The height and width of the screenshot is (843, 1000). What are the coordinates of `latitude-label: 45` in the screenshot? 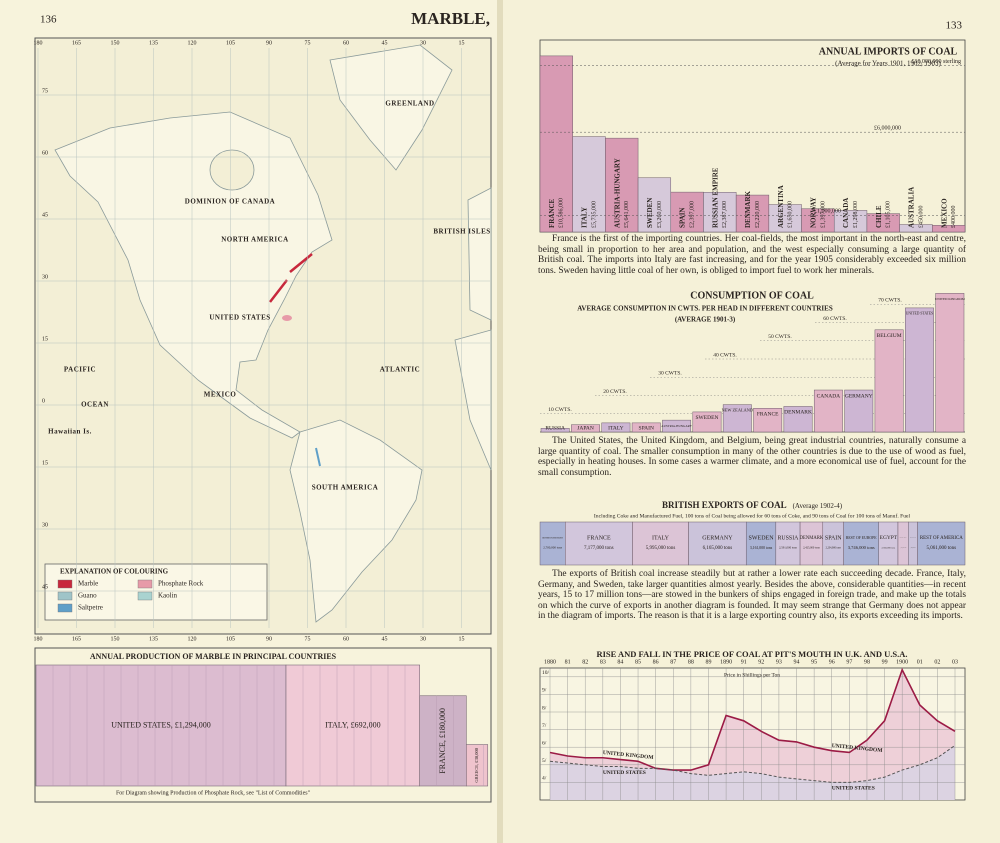 It's located at (45, 587).